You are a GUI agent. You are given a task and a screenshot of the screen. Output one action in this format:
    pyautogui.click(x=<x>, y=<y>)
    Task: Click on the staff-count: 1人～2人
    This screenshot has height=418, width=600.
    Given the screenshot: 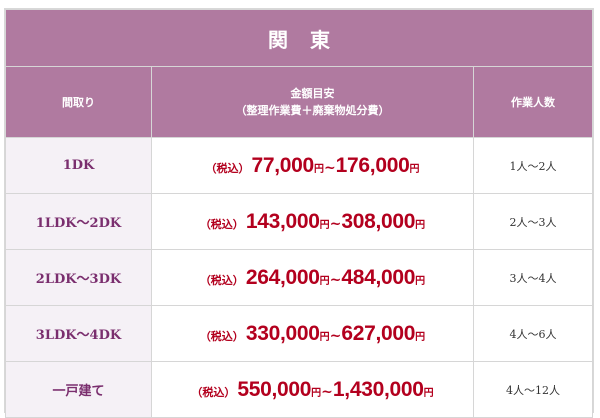 What is the action you would take?
    pyautogui.click(x=533, y=165)
    